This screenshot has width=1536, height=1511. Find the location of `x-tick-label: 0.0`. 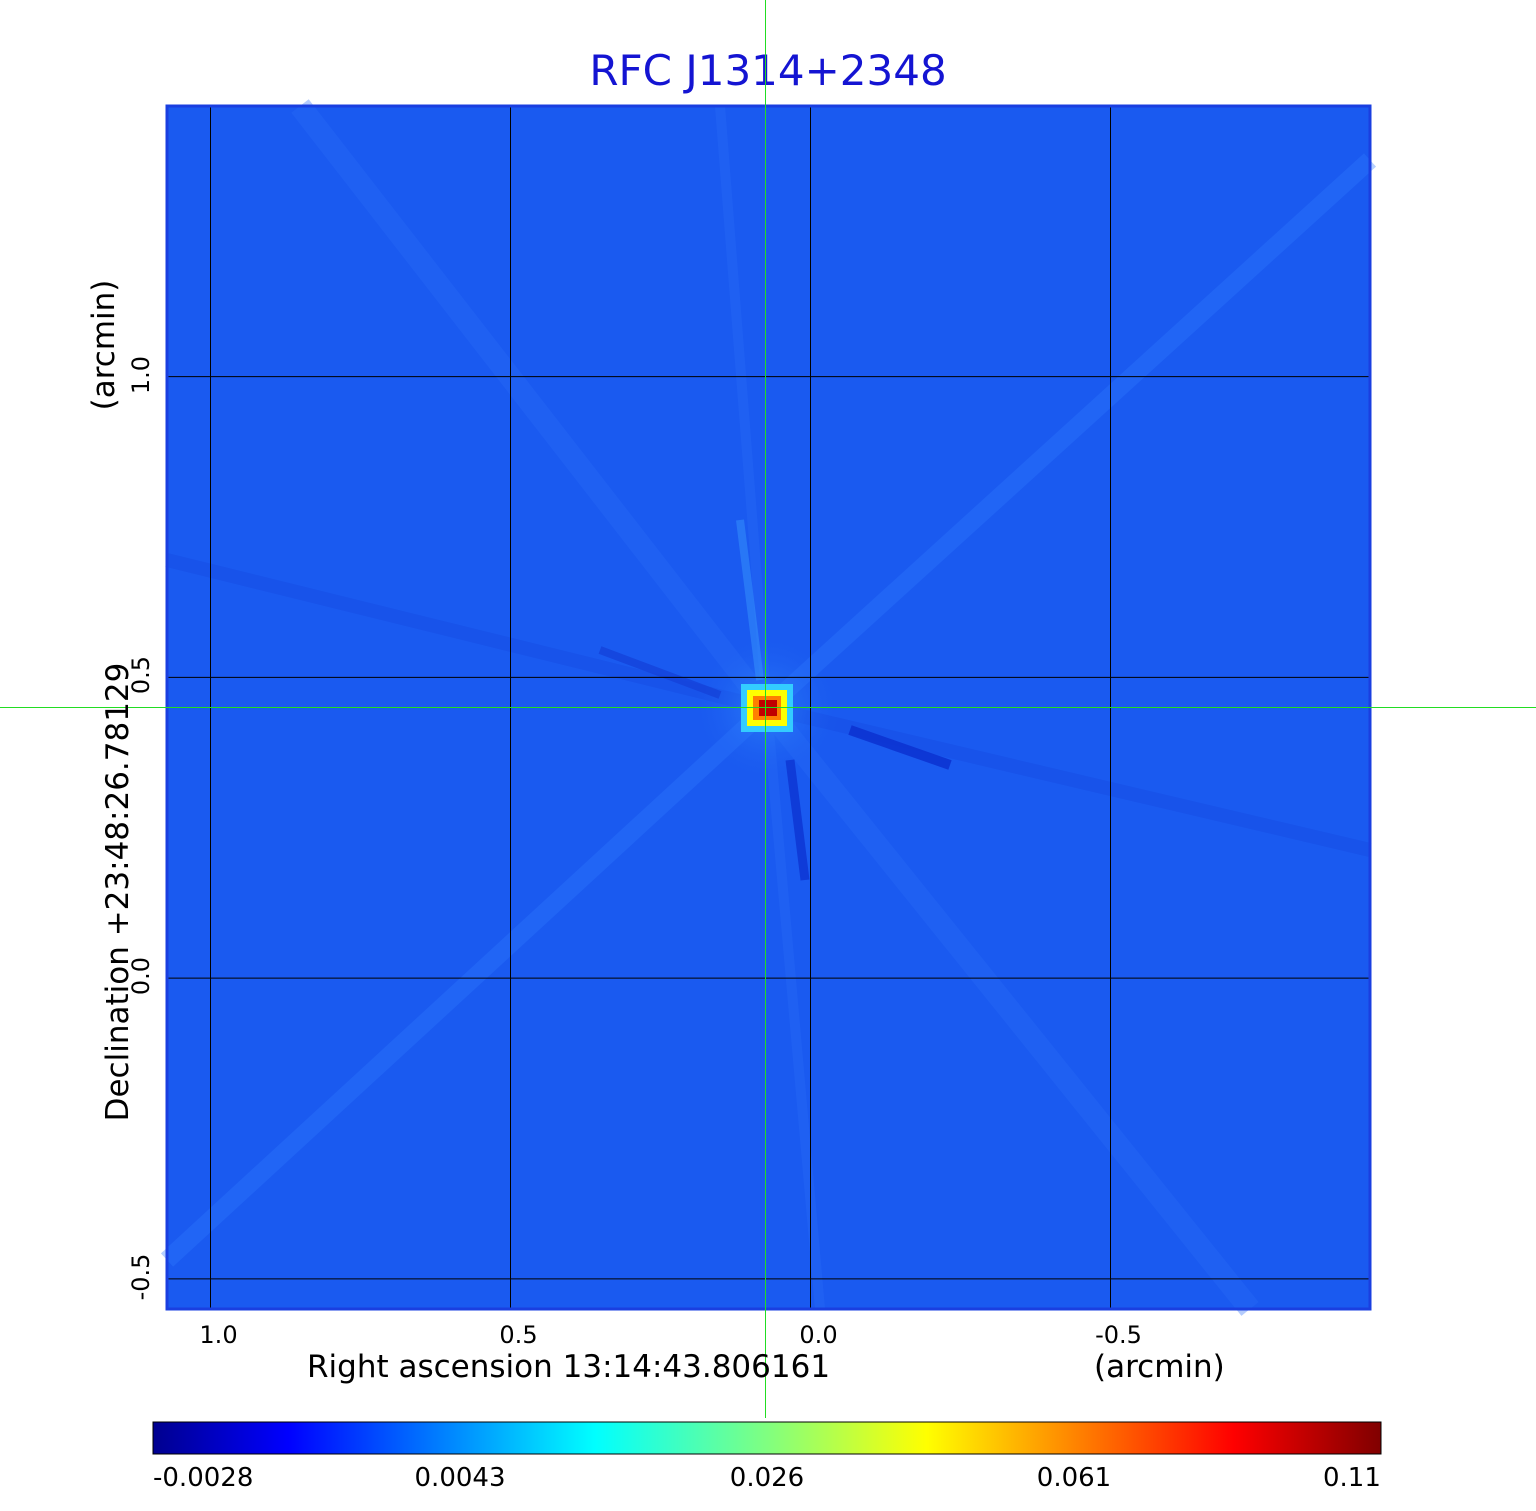

x-tick-label: 0.0 is located at coordinates (818, 1335).